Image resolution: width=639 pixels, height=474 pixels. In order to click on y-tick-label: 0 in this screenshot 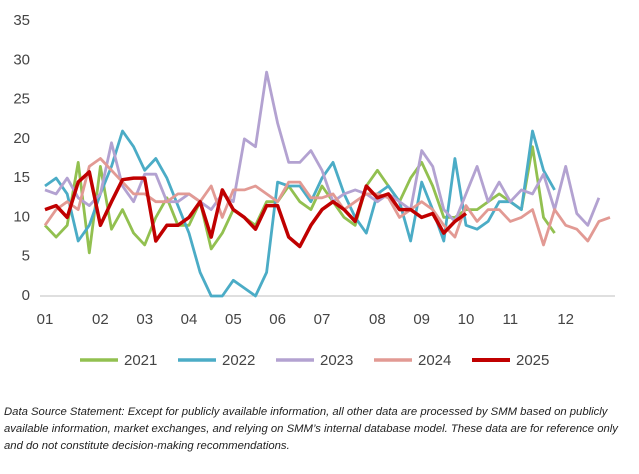, I will do `click(26, 295)`.